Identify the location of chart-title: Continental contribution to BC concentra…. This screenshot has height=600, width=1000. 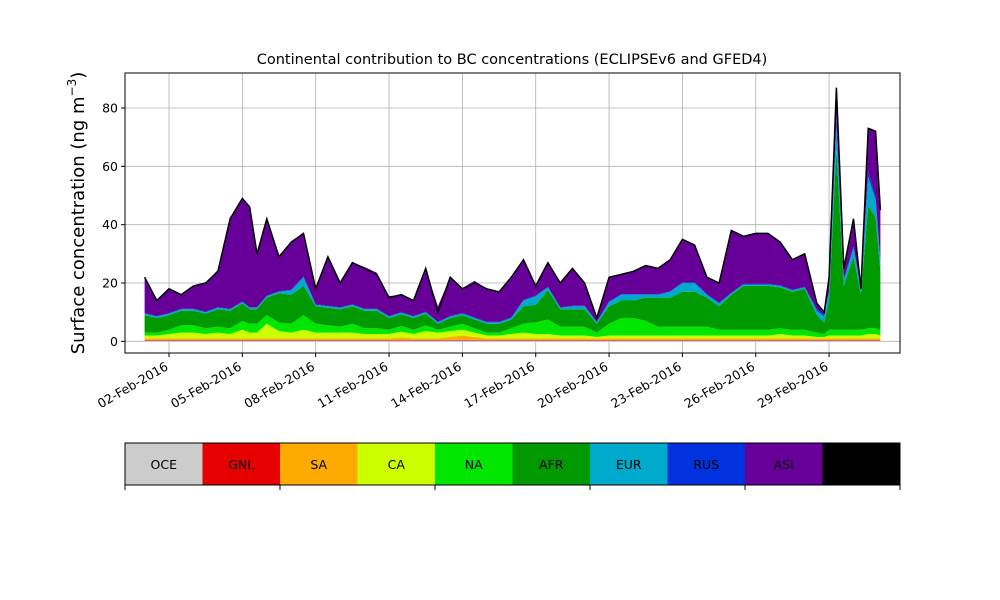
(512, 60).